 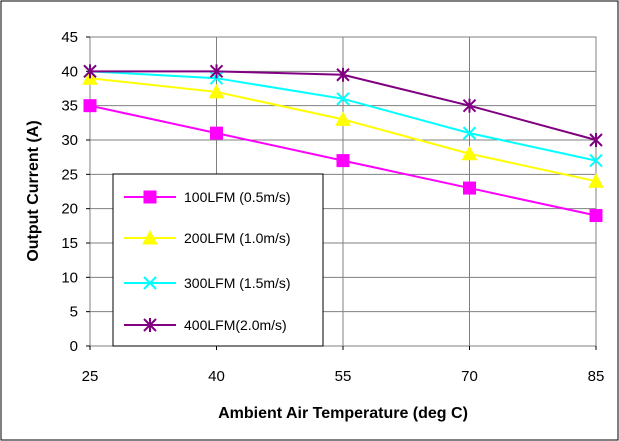 I want to click on legend-label: 200LFM (1.0m/s), so click(x=237, y=238).